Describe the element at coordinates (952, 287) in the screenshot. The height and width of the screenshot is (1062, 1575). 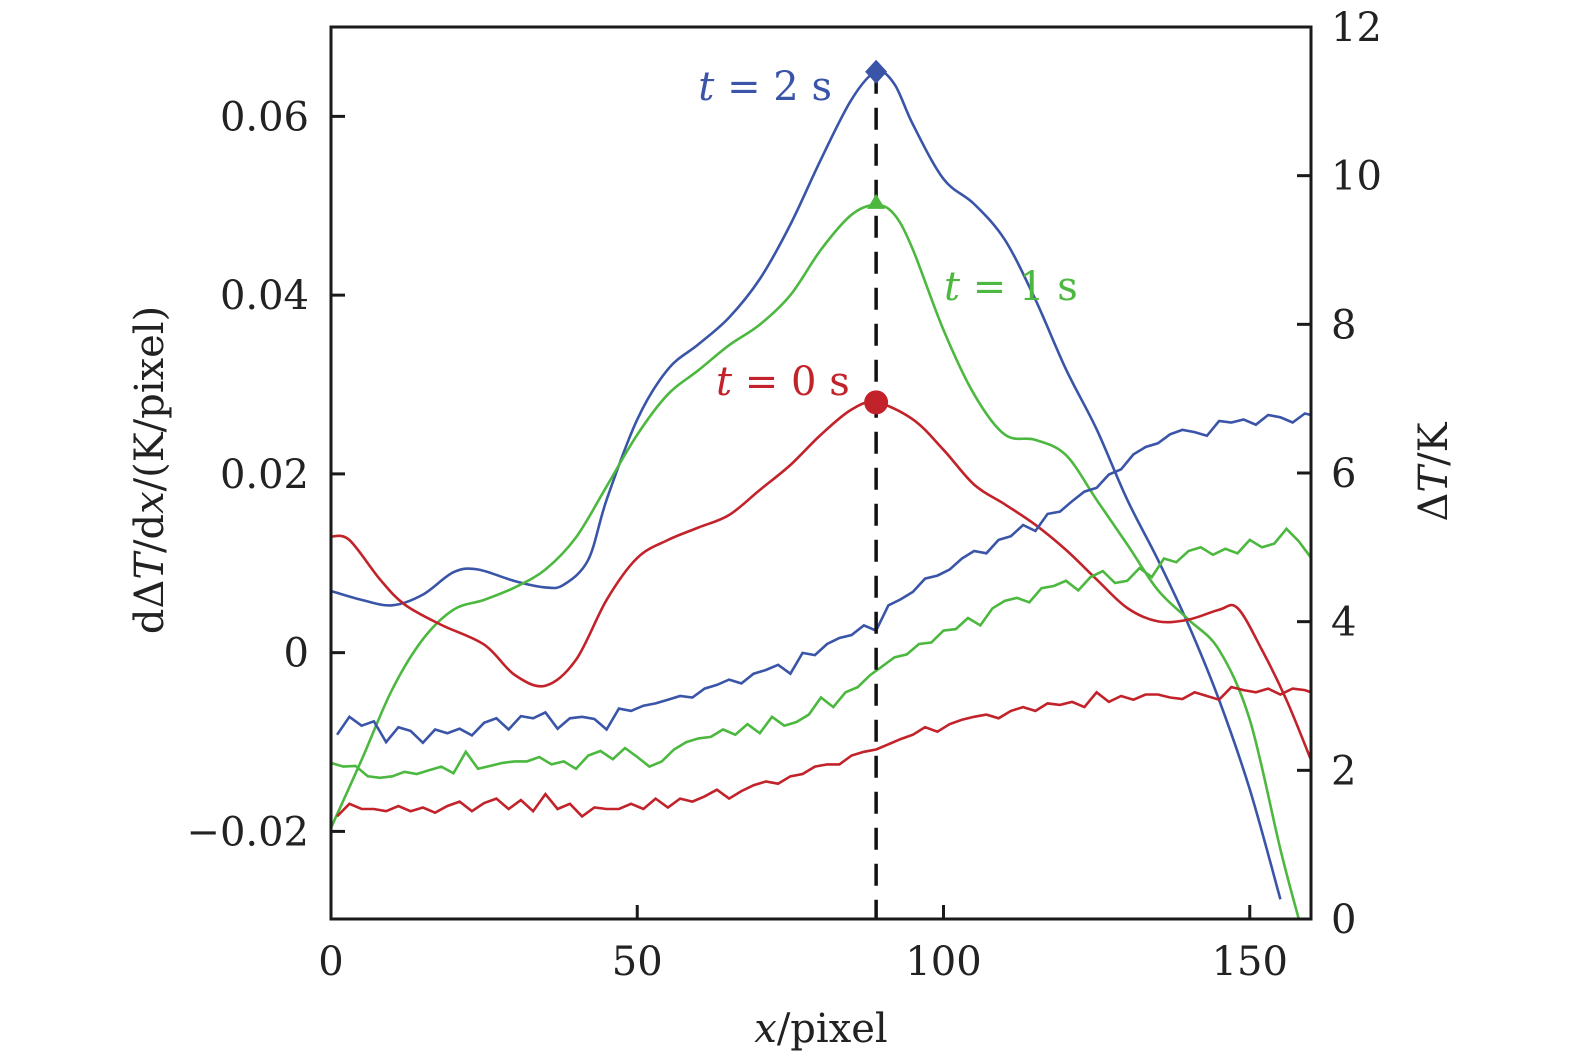
I see `annotation-t1-var: t` at that location.